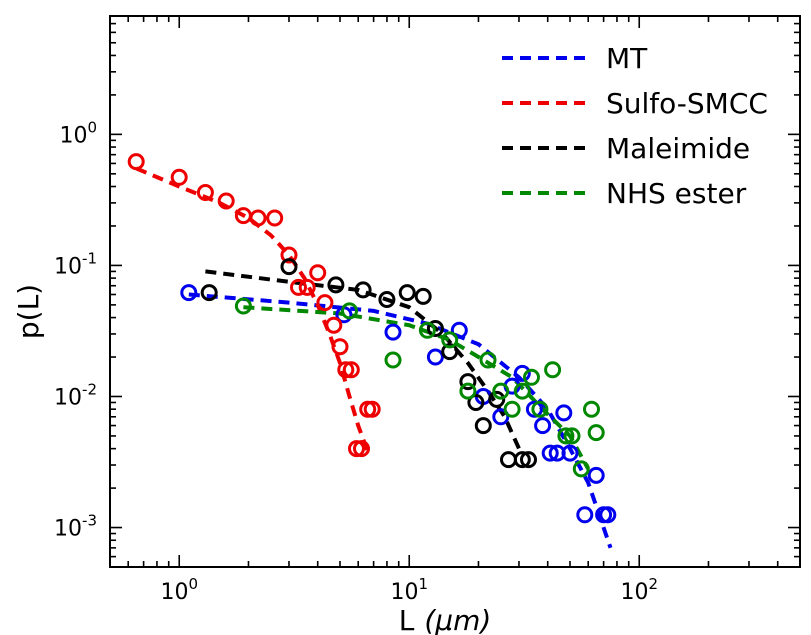  Describe the element at coordinates (687, 103) in the screenshot. I see `legend-label-sulfo-smcc: Sulfo-SMCC` at that location.